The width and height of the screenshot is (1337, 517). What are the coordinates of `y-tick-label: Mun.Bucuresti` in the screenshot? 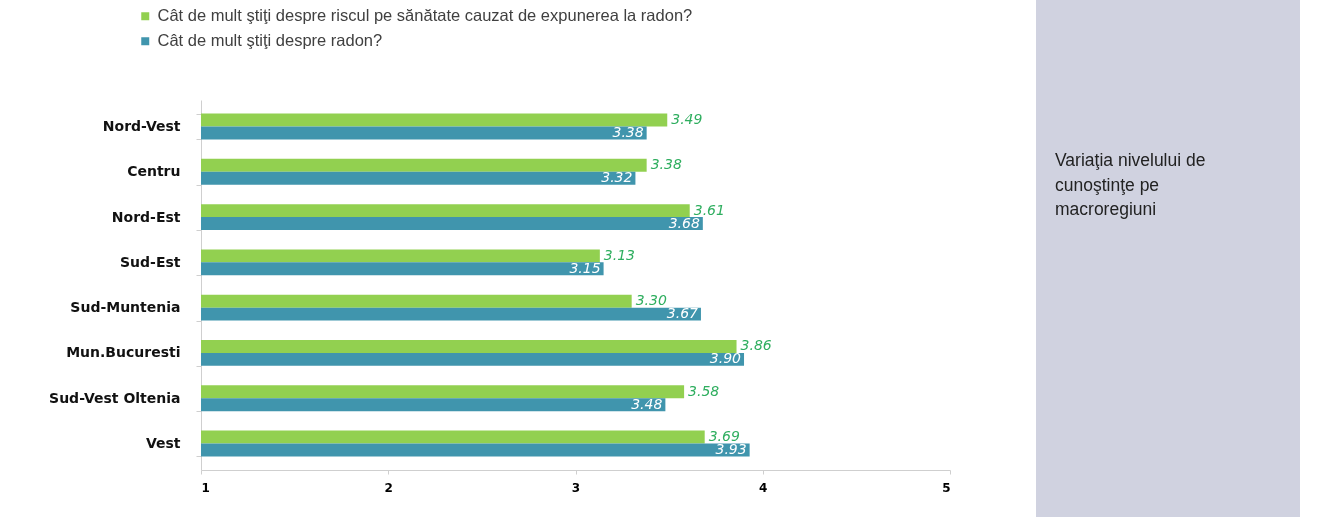 It's located at (123, 352).